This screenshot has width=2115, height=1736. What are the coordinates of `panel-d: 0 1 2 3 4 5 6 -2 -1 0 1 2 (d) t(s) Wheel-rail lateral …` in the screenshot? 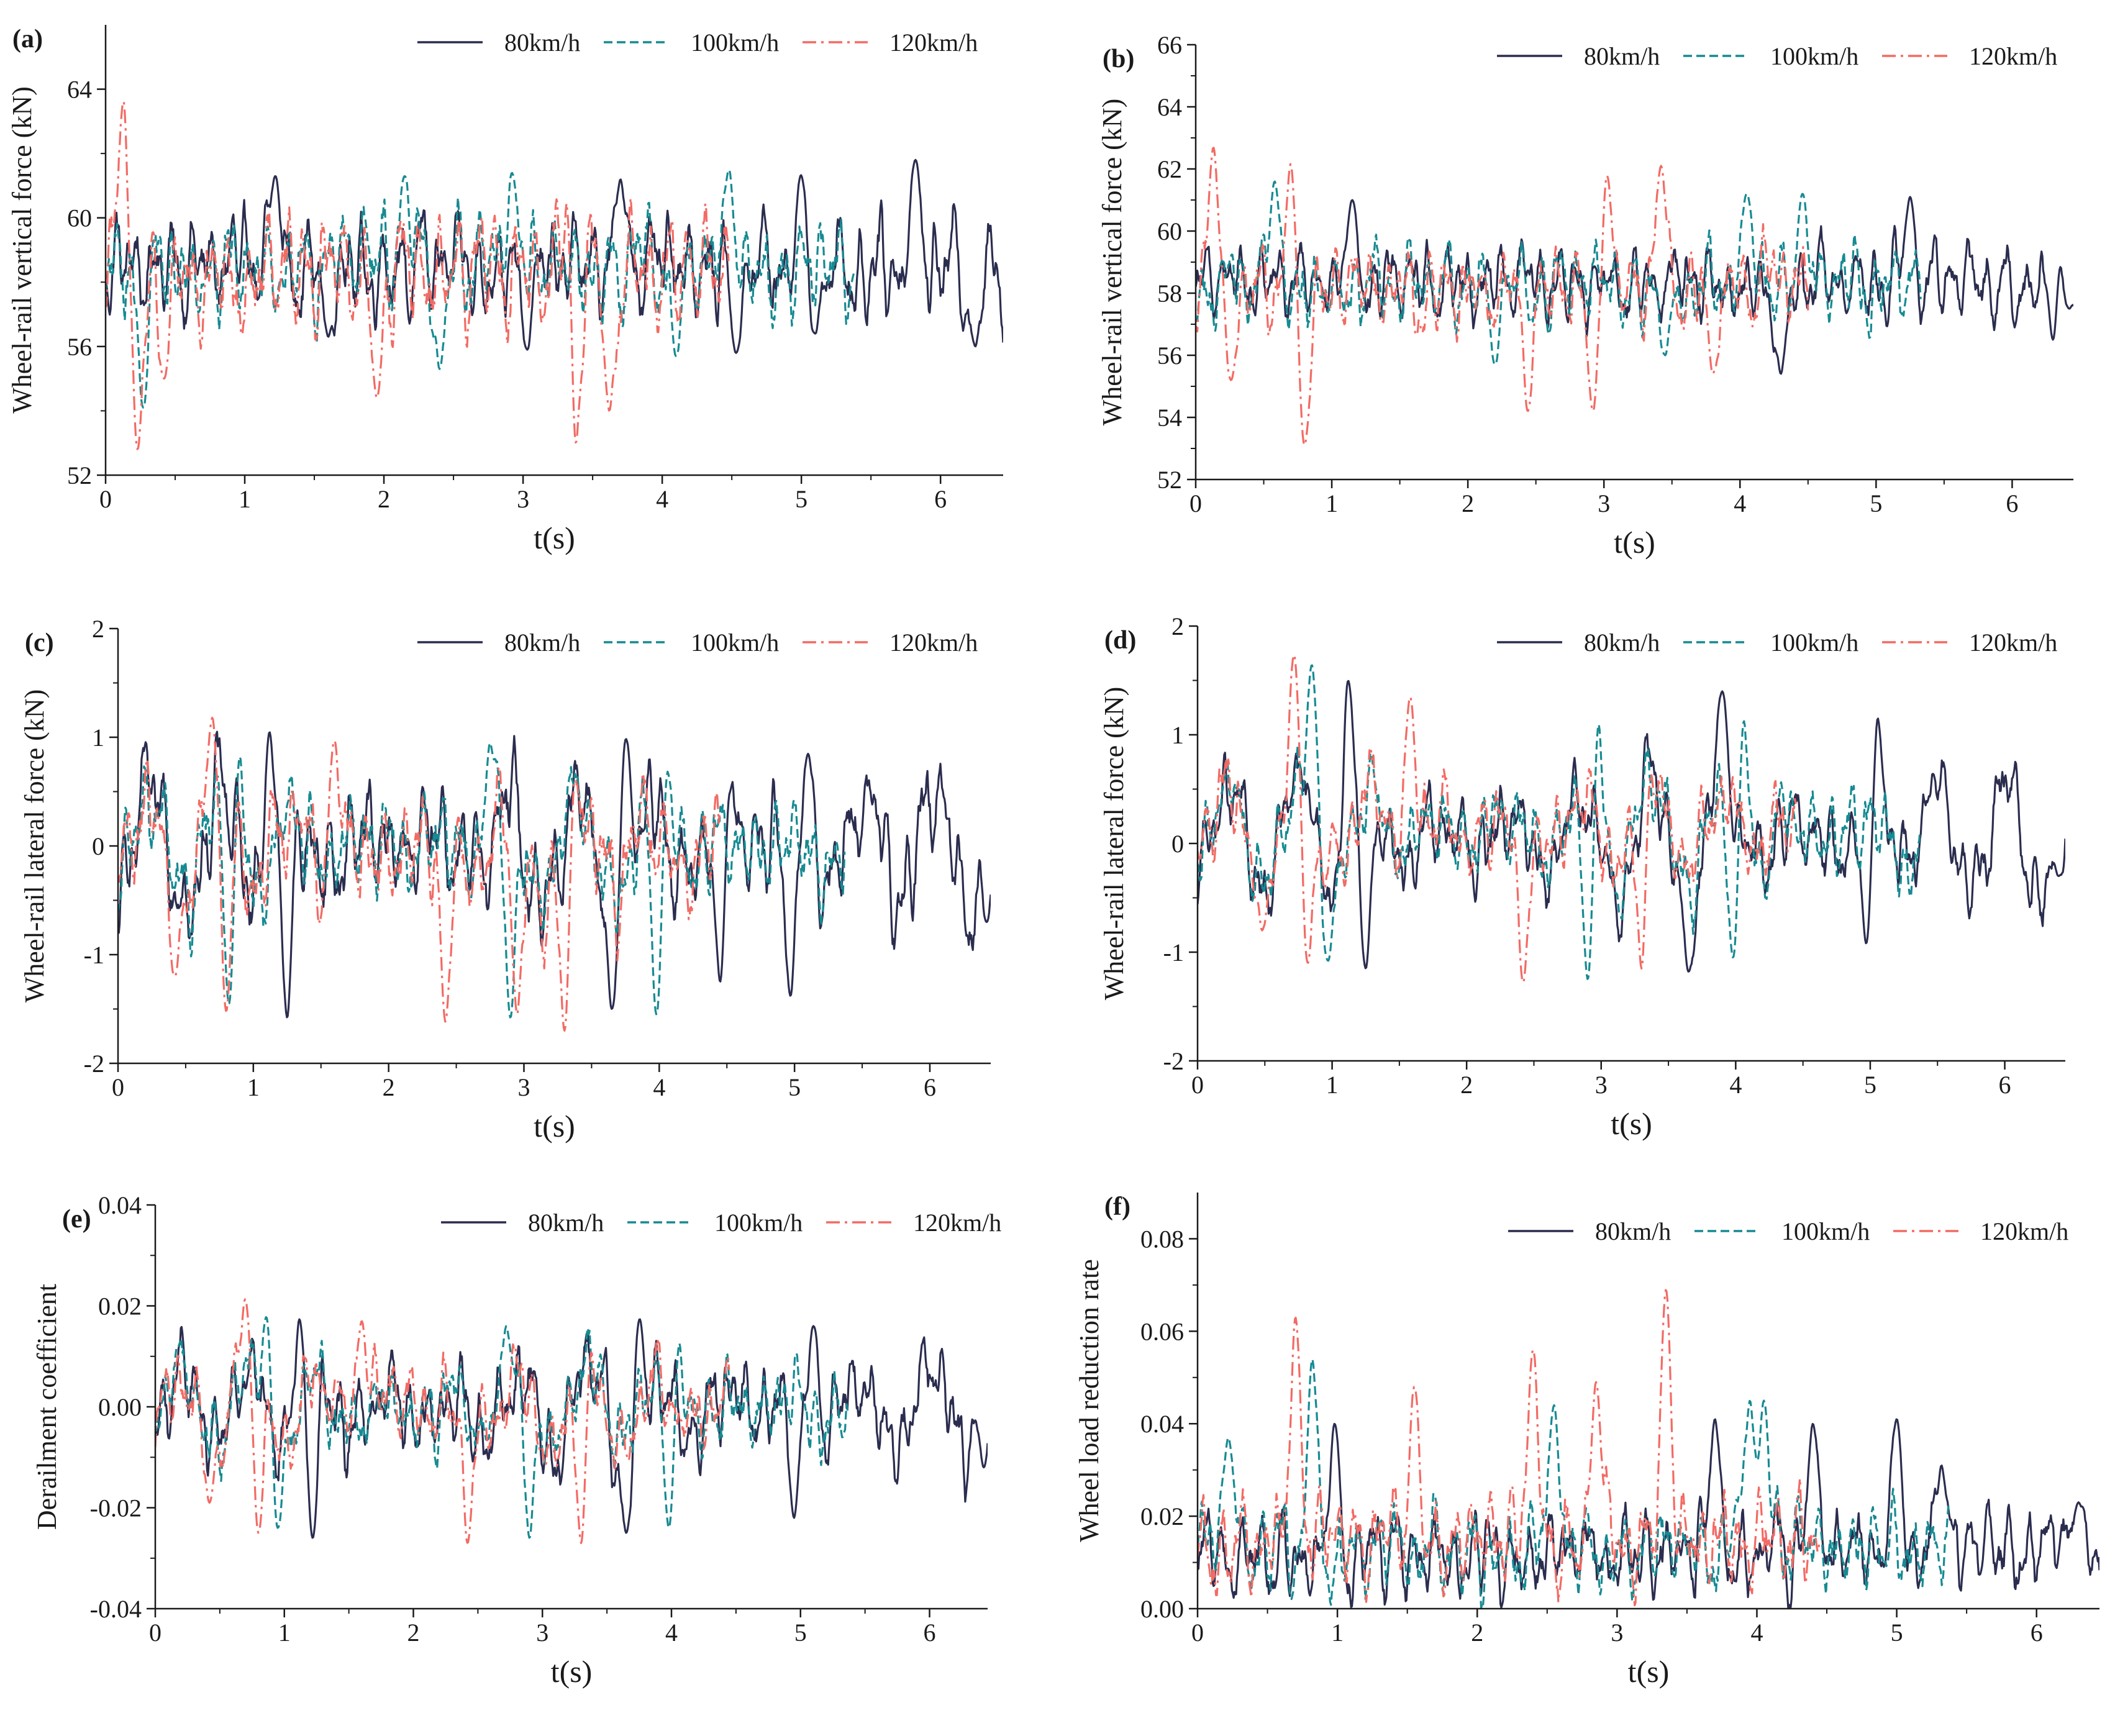 It's located at (1582, 876).